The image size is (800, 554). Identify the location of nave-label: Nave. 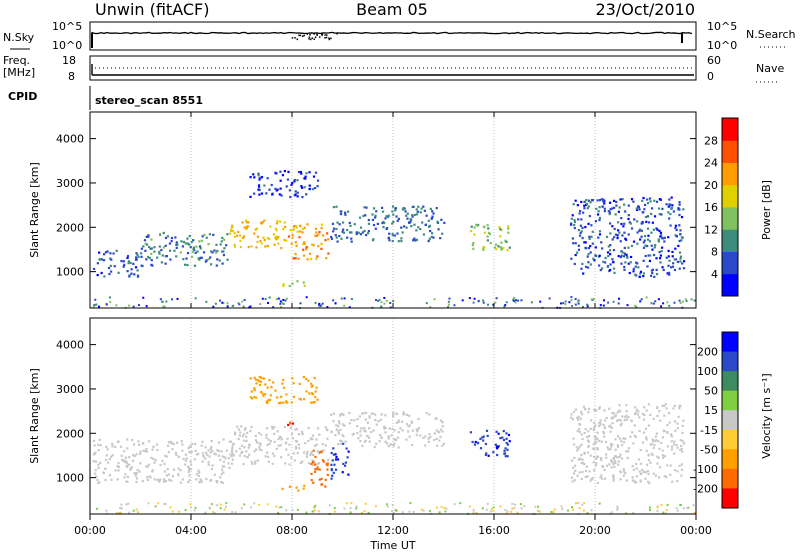
(770, 68).